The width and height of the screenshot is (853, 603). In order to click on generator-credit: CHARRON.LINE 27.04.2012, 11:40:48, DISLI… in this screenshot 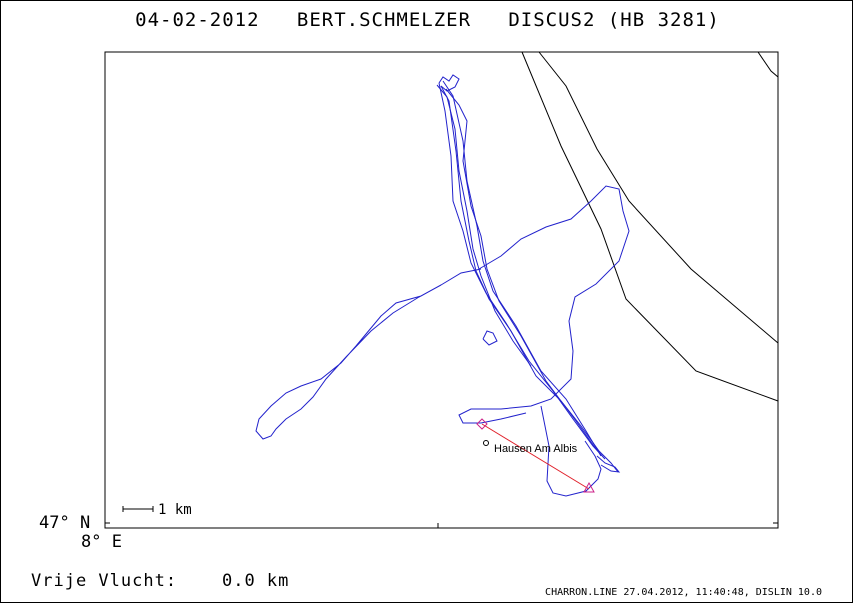, I will do `click(683, 592)`.